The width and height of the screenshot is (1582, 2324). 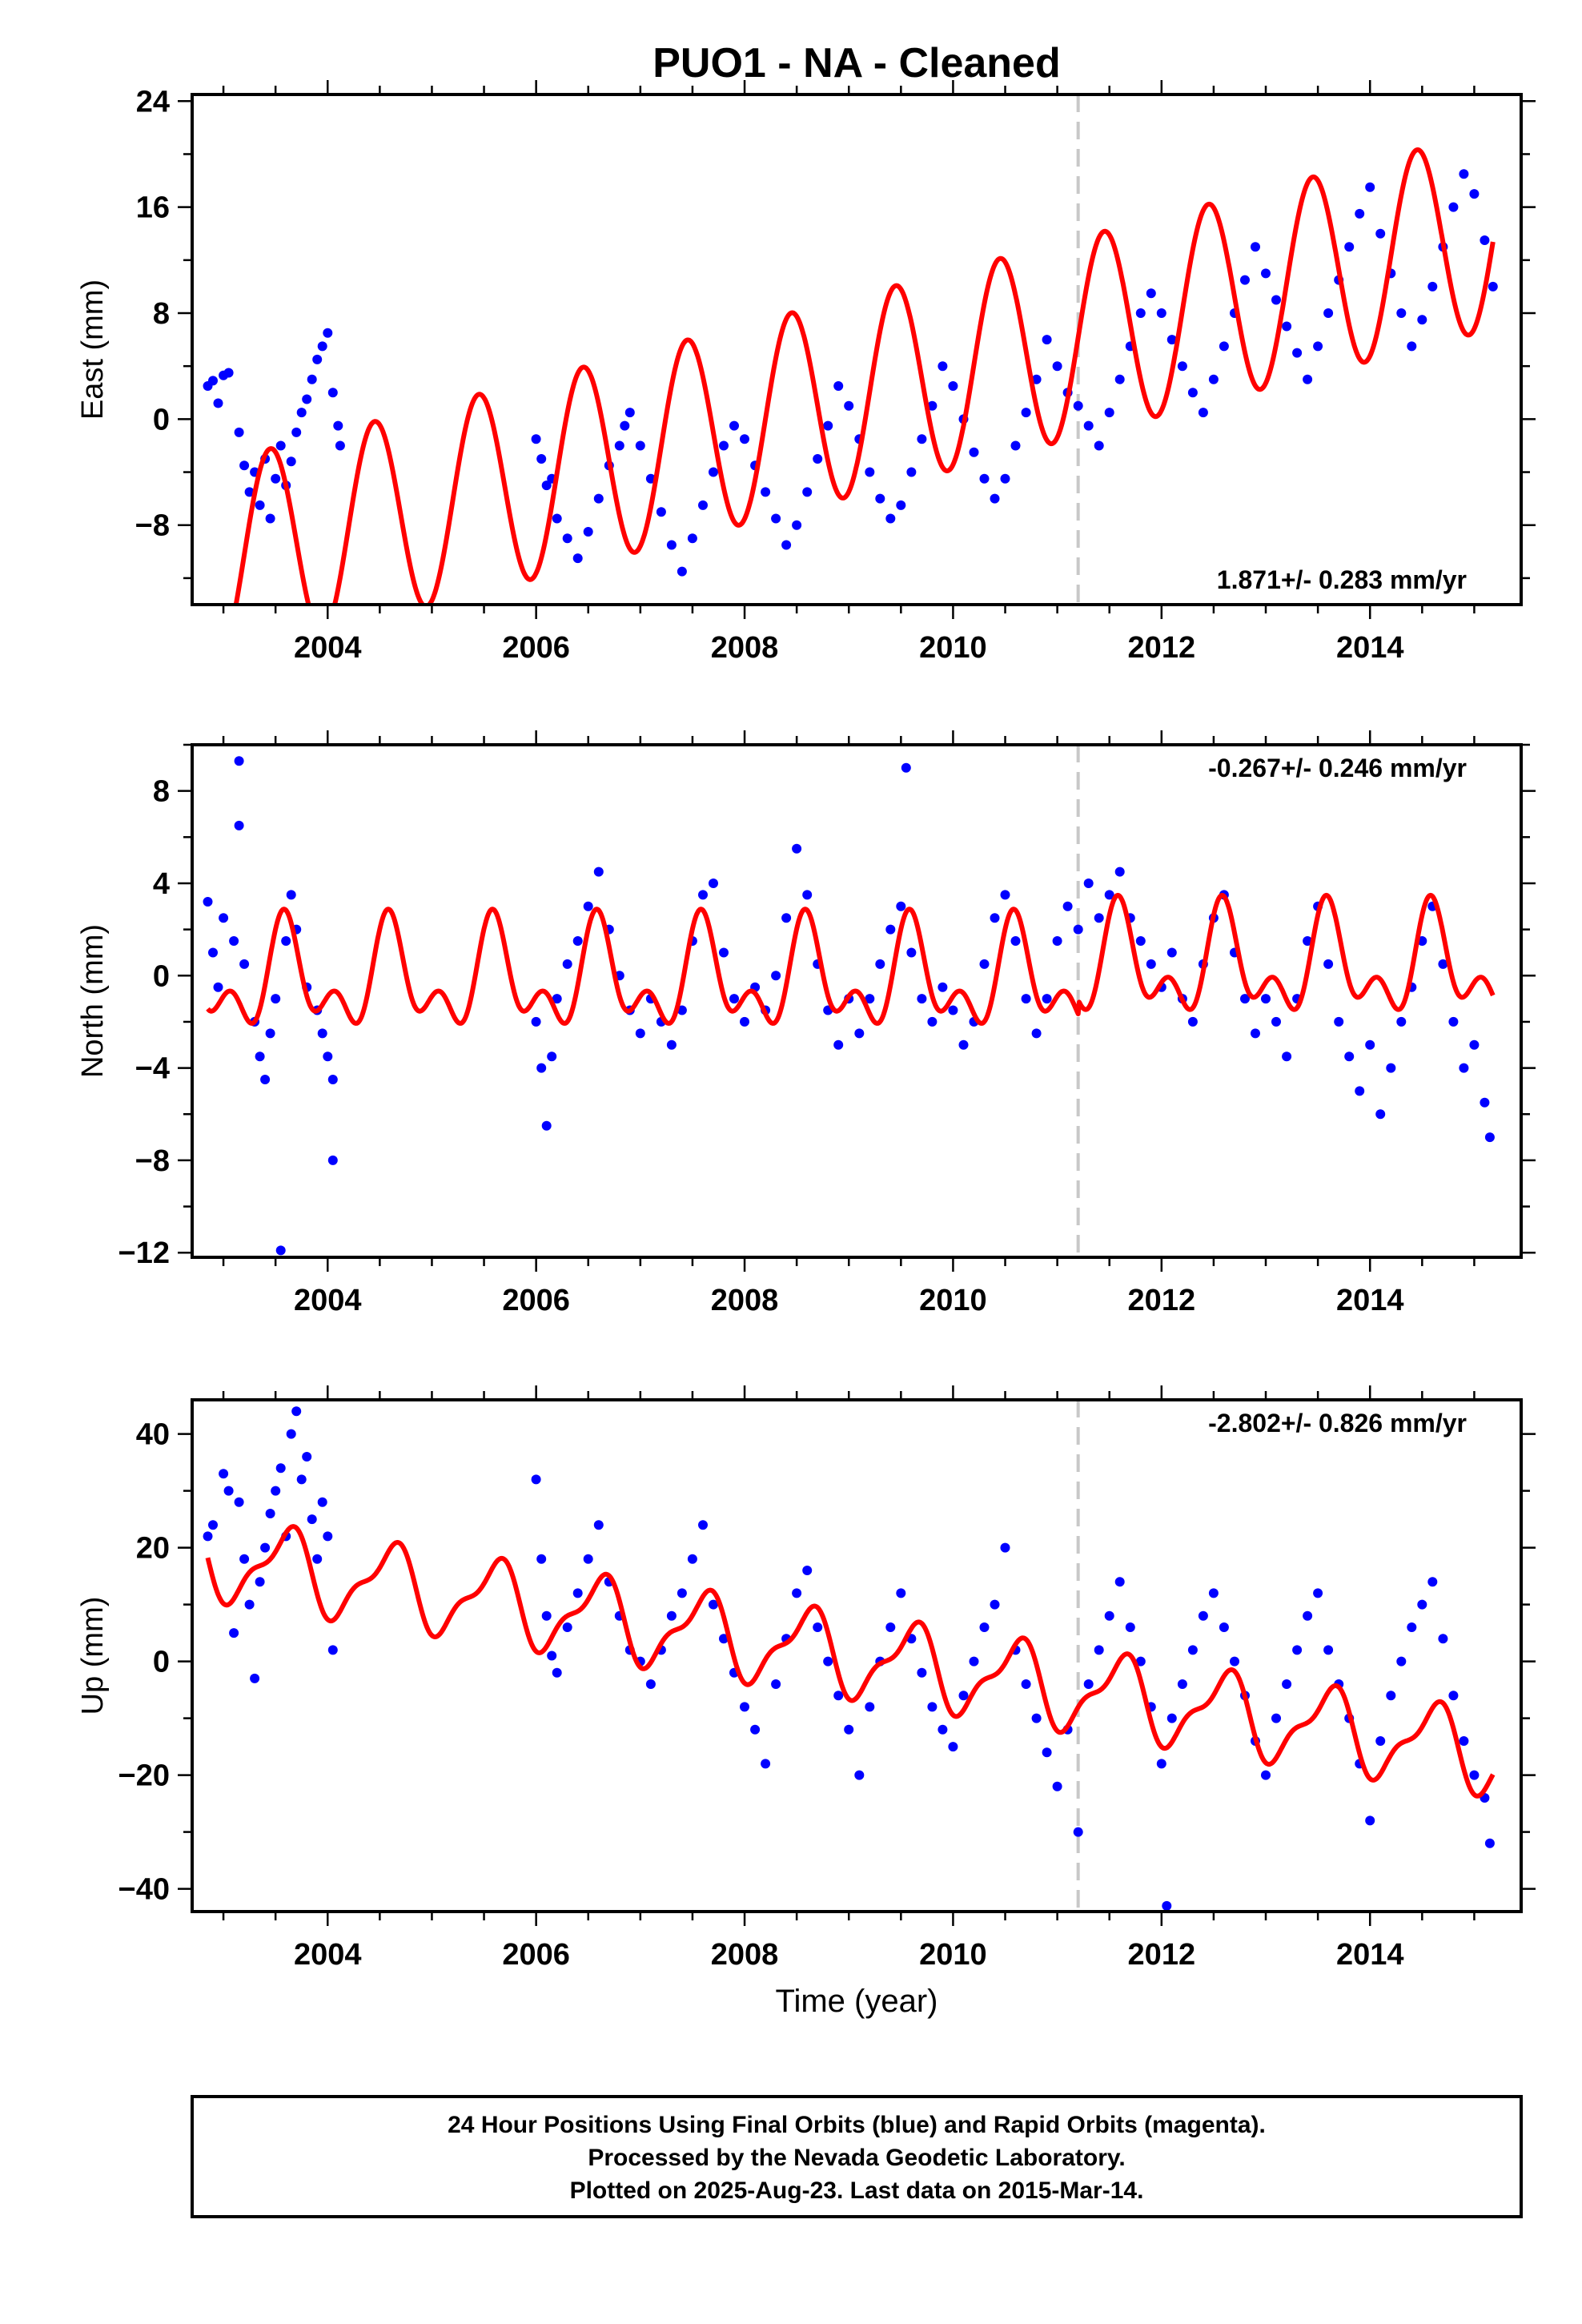 I want to click on north-y-tick-label: −8, so click(x=152, y=1161).